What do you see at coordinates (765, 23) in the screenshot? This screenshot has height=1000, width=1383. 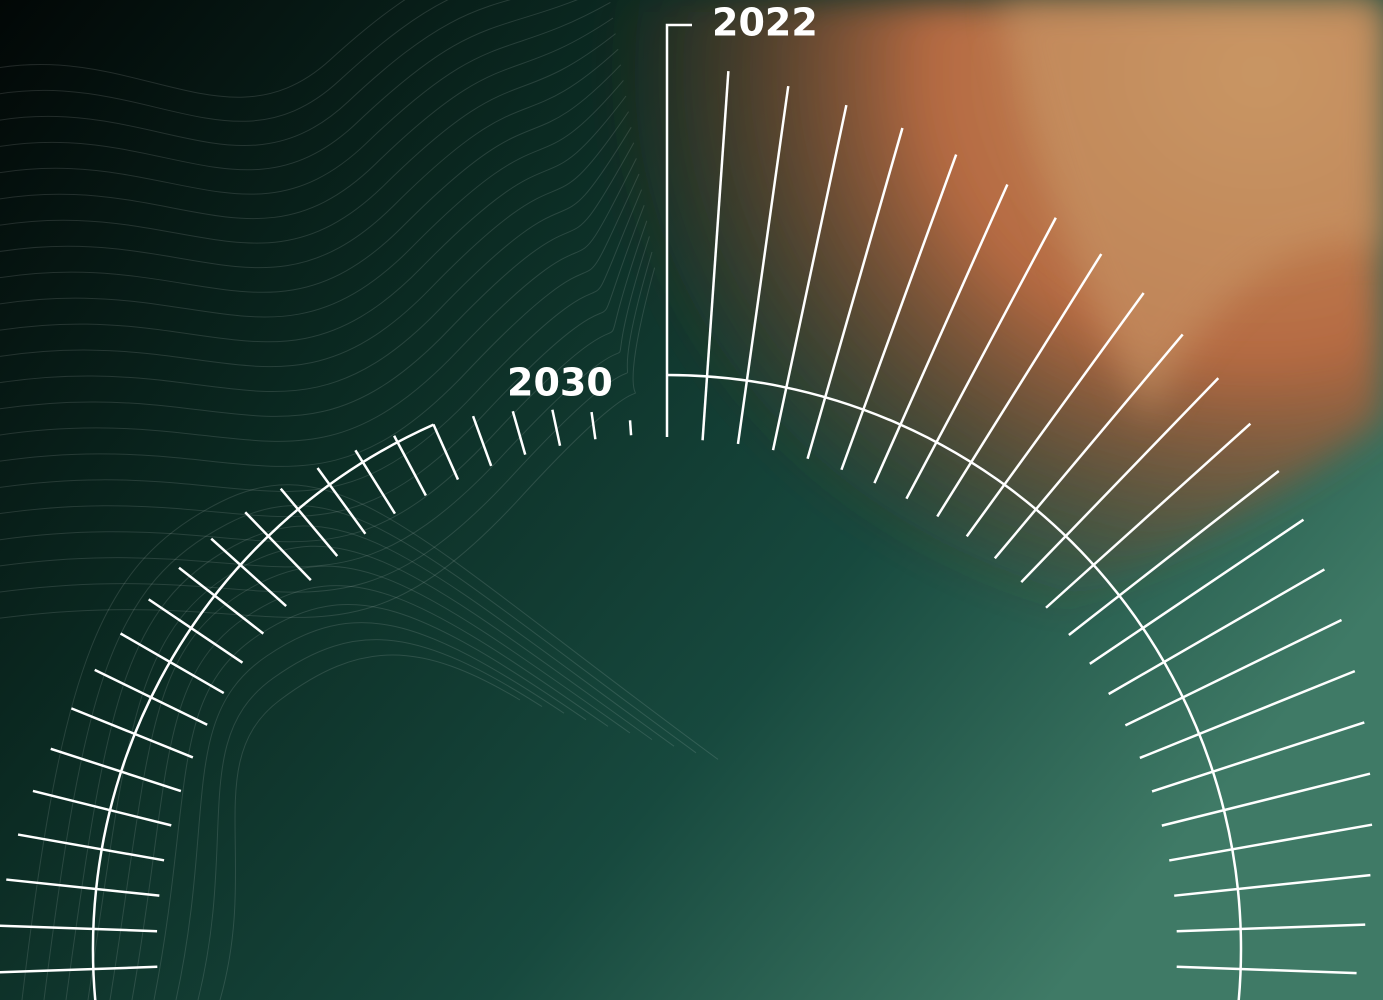 I see `start-label: 2022` at bounding box center [765, 23].